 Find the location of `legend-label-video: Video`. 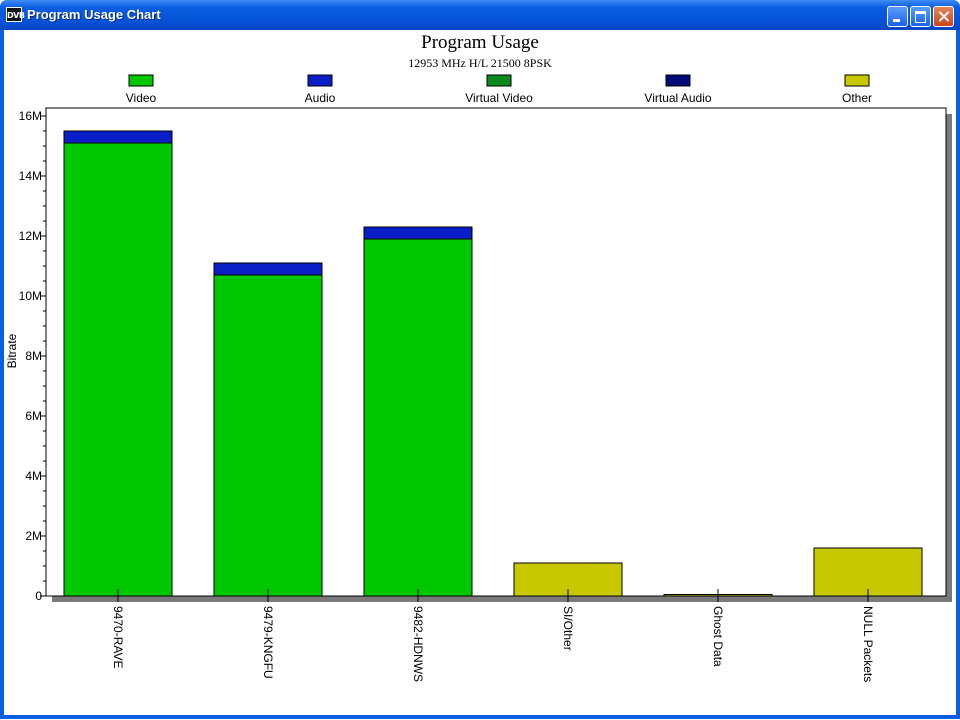

legend-label-video: Video is located at coordinates (141, 98).